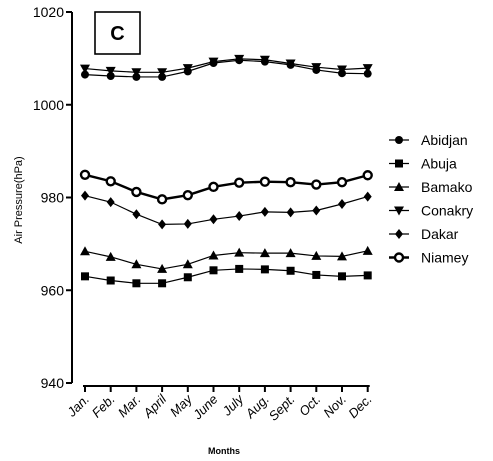 The height and width of the screenshot is (461, 493). Describe the element at coordinates (282, 408) in the screenshot. I see `x-tick-label: Sept.` at that location.